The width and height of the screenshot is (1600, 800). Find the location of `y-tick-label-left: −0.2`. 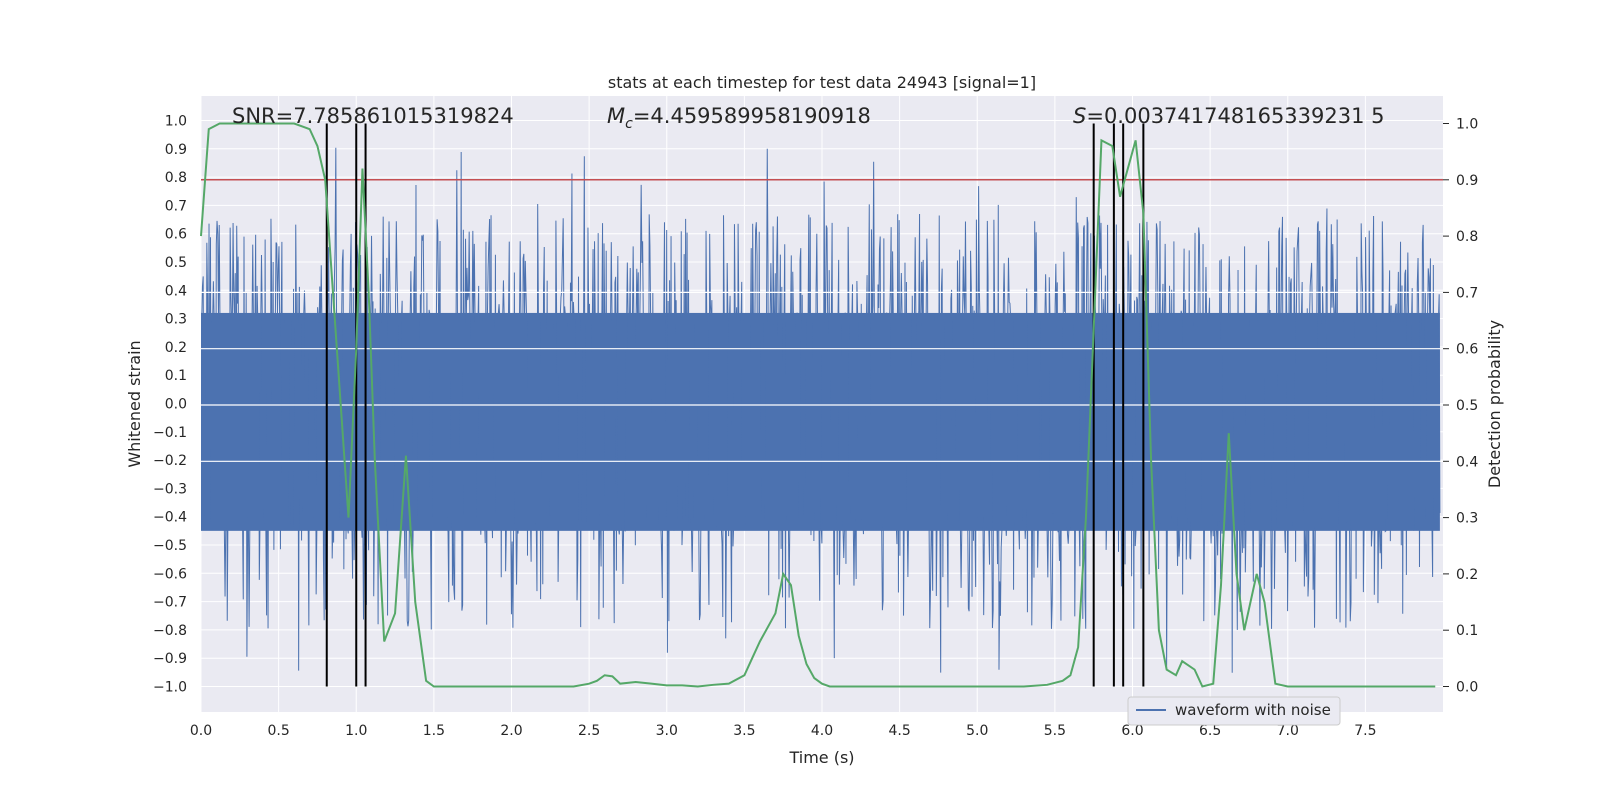

y-tick-label-left: −0.2 is located at coordinates (170, 461).